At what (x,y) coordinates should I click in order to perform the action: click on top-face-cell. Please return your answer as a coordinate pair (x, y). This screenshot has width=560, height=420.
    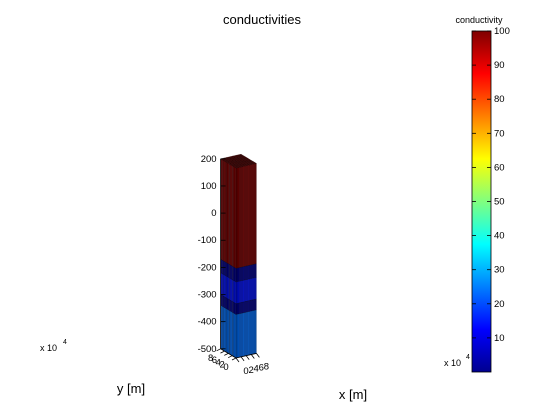
    Looking at the image, I should click on (241, 154).